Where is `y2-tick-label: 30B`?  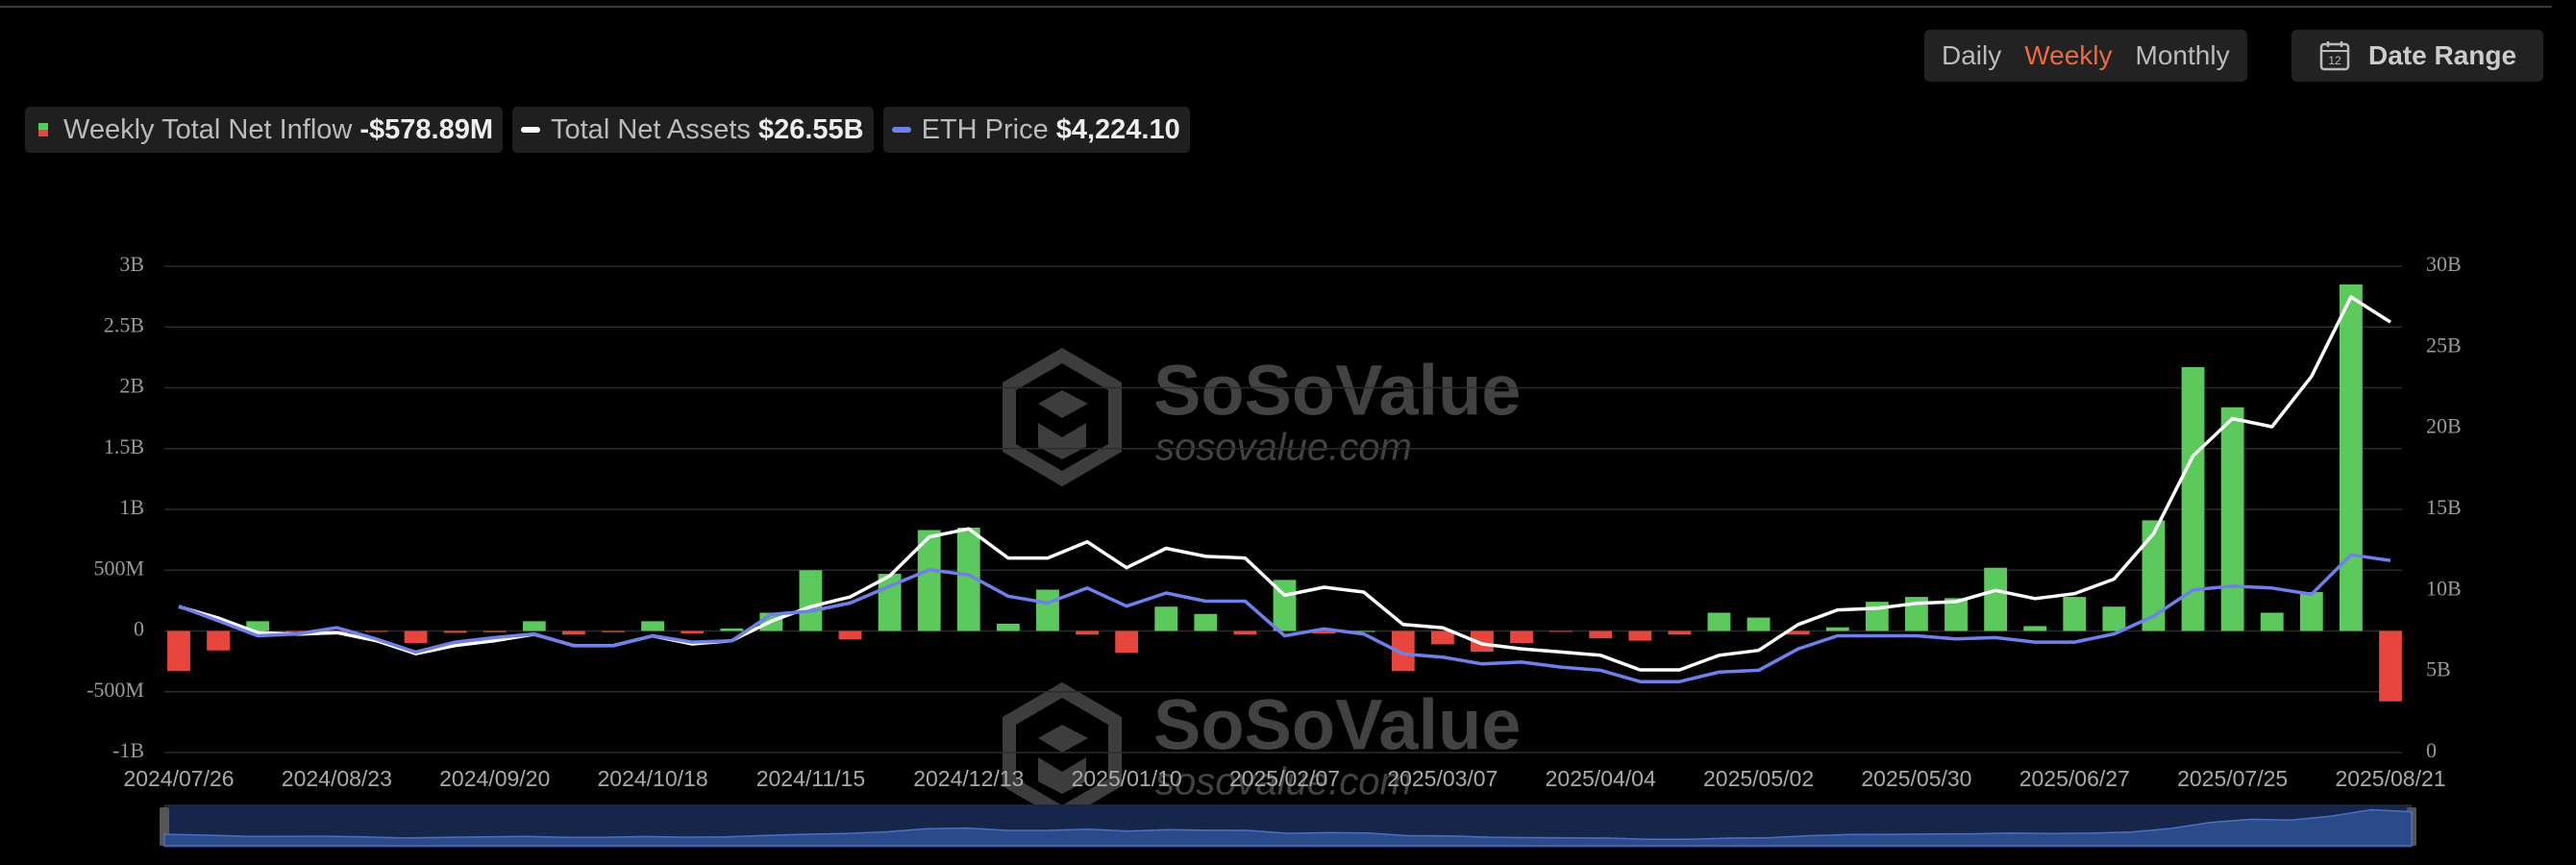
y2-tick-label: 30B is located at coordinates (2444, 264).